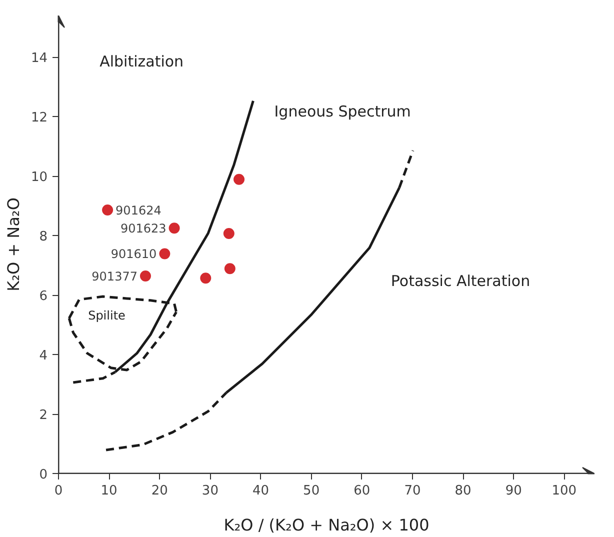 The height and width of the screenshot is (537, 614). I want to click on x-tick-label: 60, so click(362, 491).